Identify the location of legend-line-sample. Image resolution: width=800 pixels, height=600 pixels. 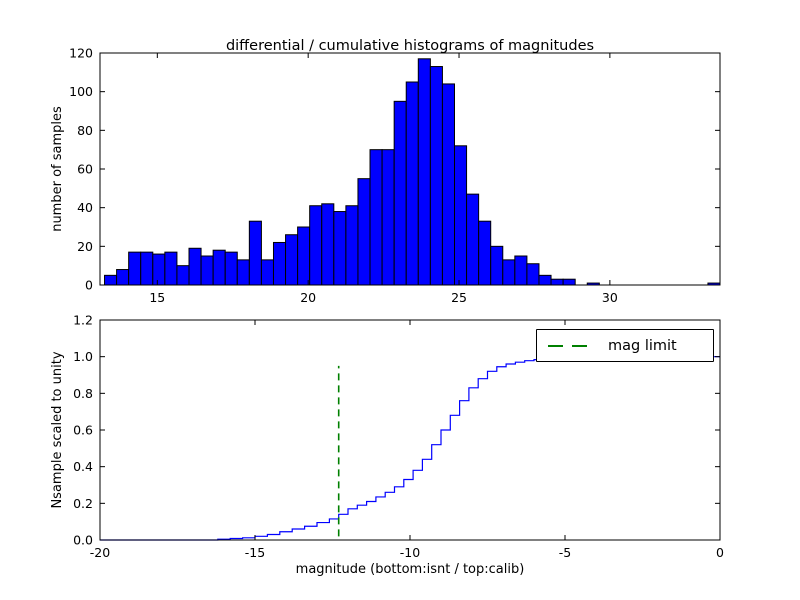
(572, 345).